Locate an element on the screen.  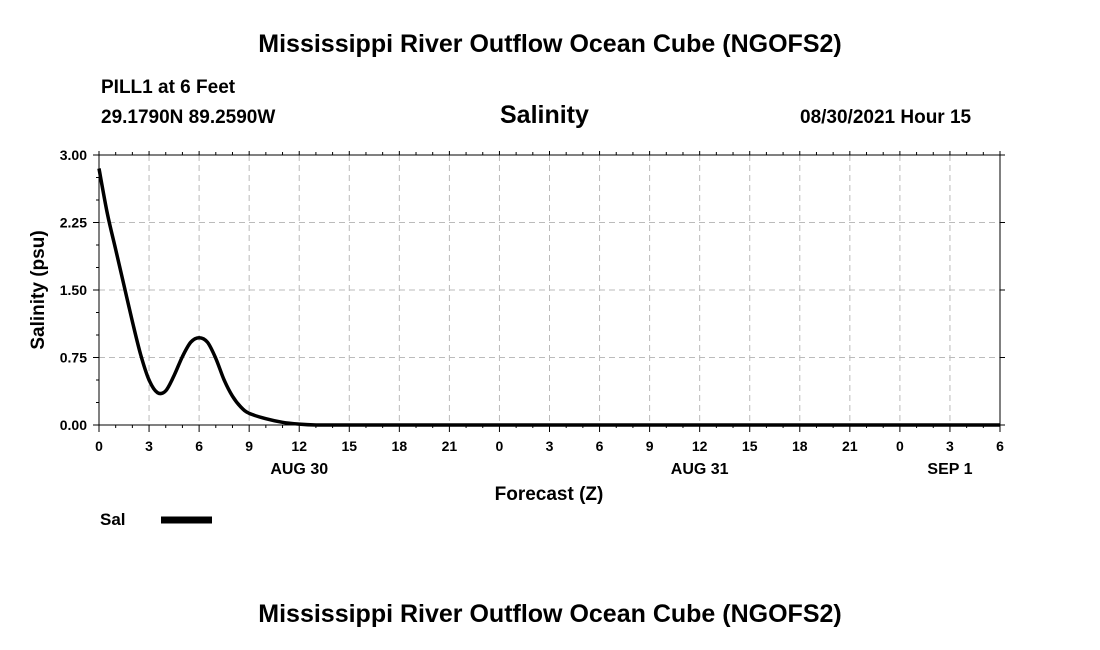
day-label: SEP 1 is located at coordinates (949, 469).